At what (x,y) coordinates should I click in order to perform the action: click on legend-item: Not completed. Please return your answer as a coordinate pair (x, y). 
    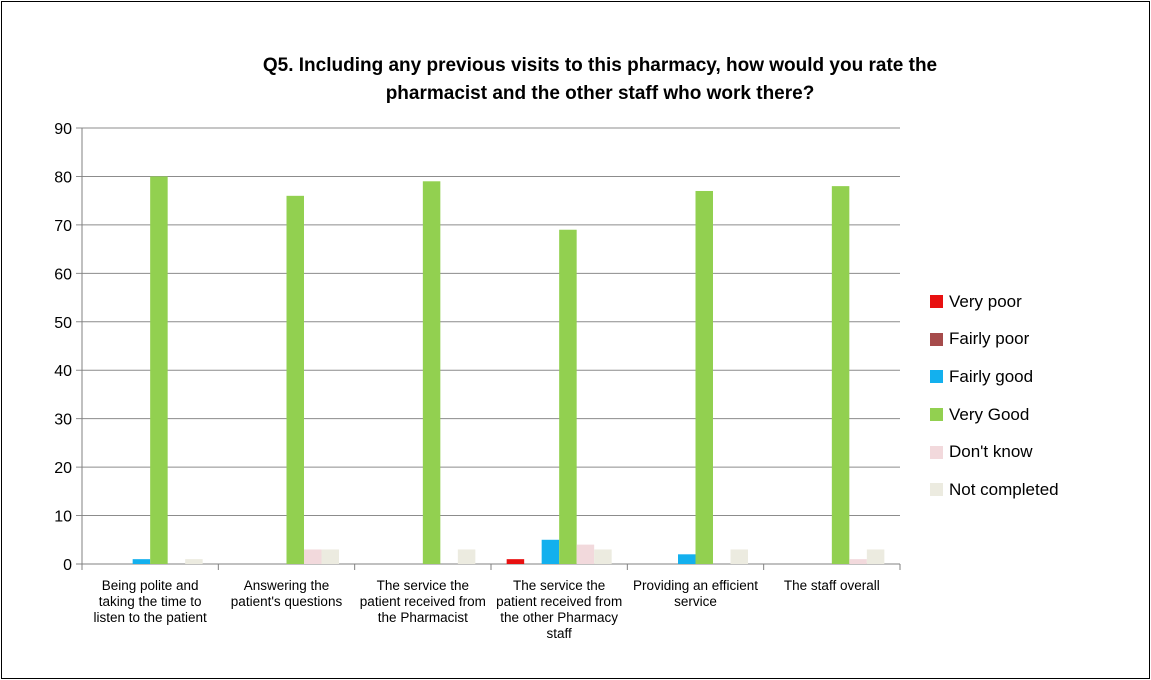
    Looking at the image, I should click on (994, 490).